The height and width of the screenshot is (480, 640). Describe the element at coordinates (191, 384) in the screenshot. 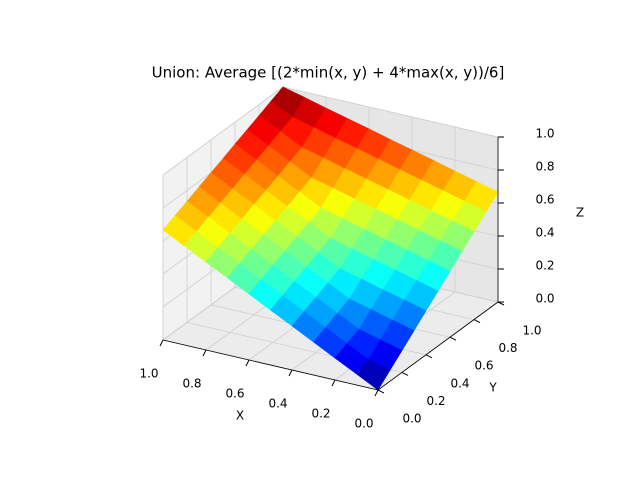

I see `x-tick-label: 0.8` at that location.